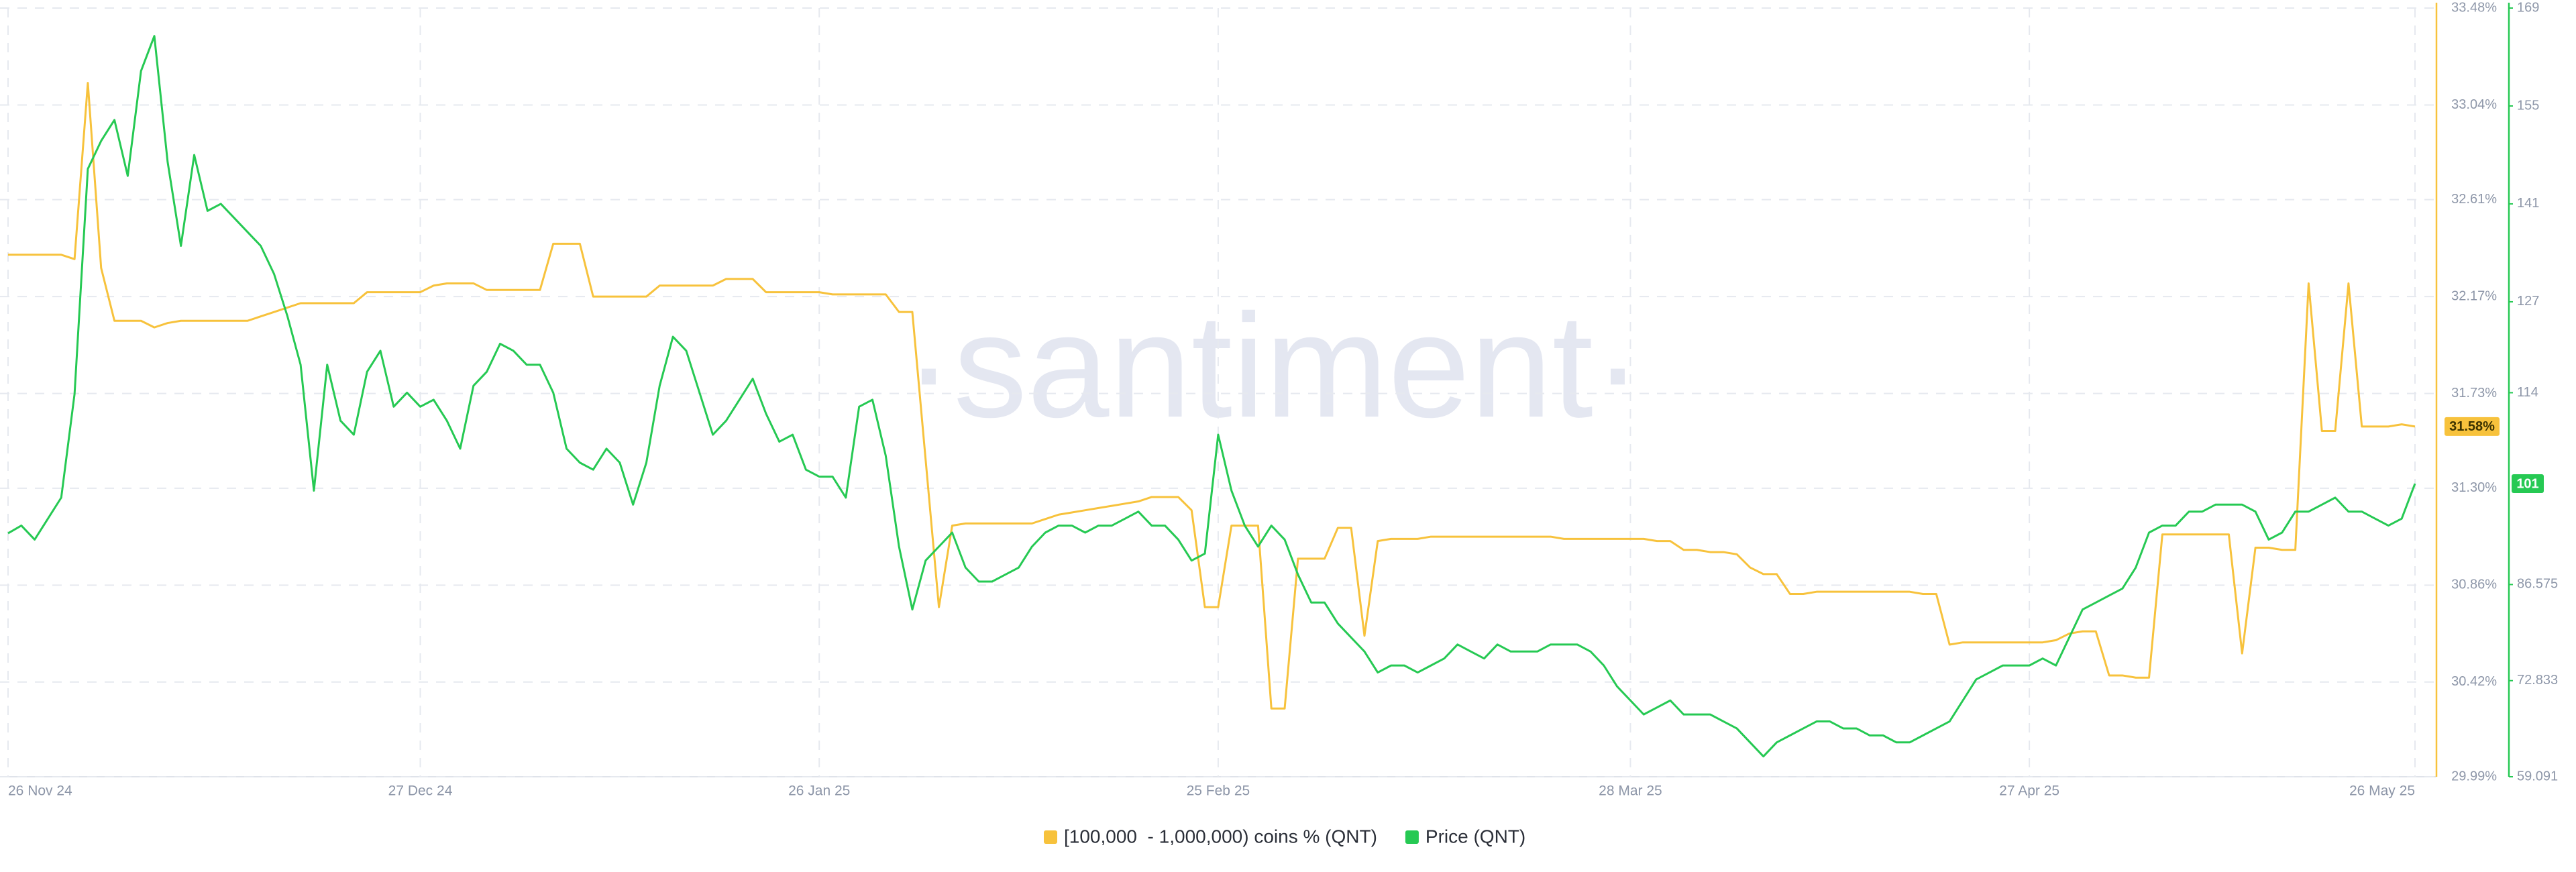  Describe the element at coordinates (2474, 104) in the screenshot. I see `y-tick-label: 33.04%` at that location.